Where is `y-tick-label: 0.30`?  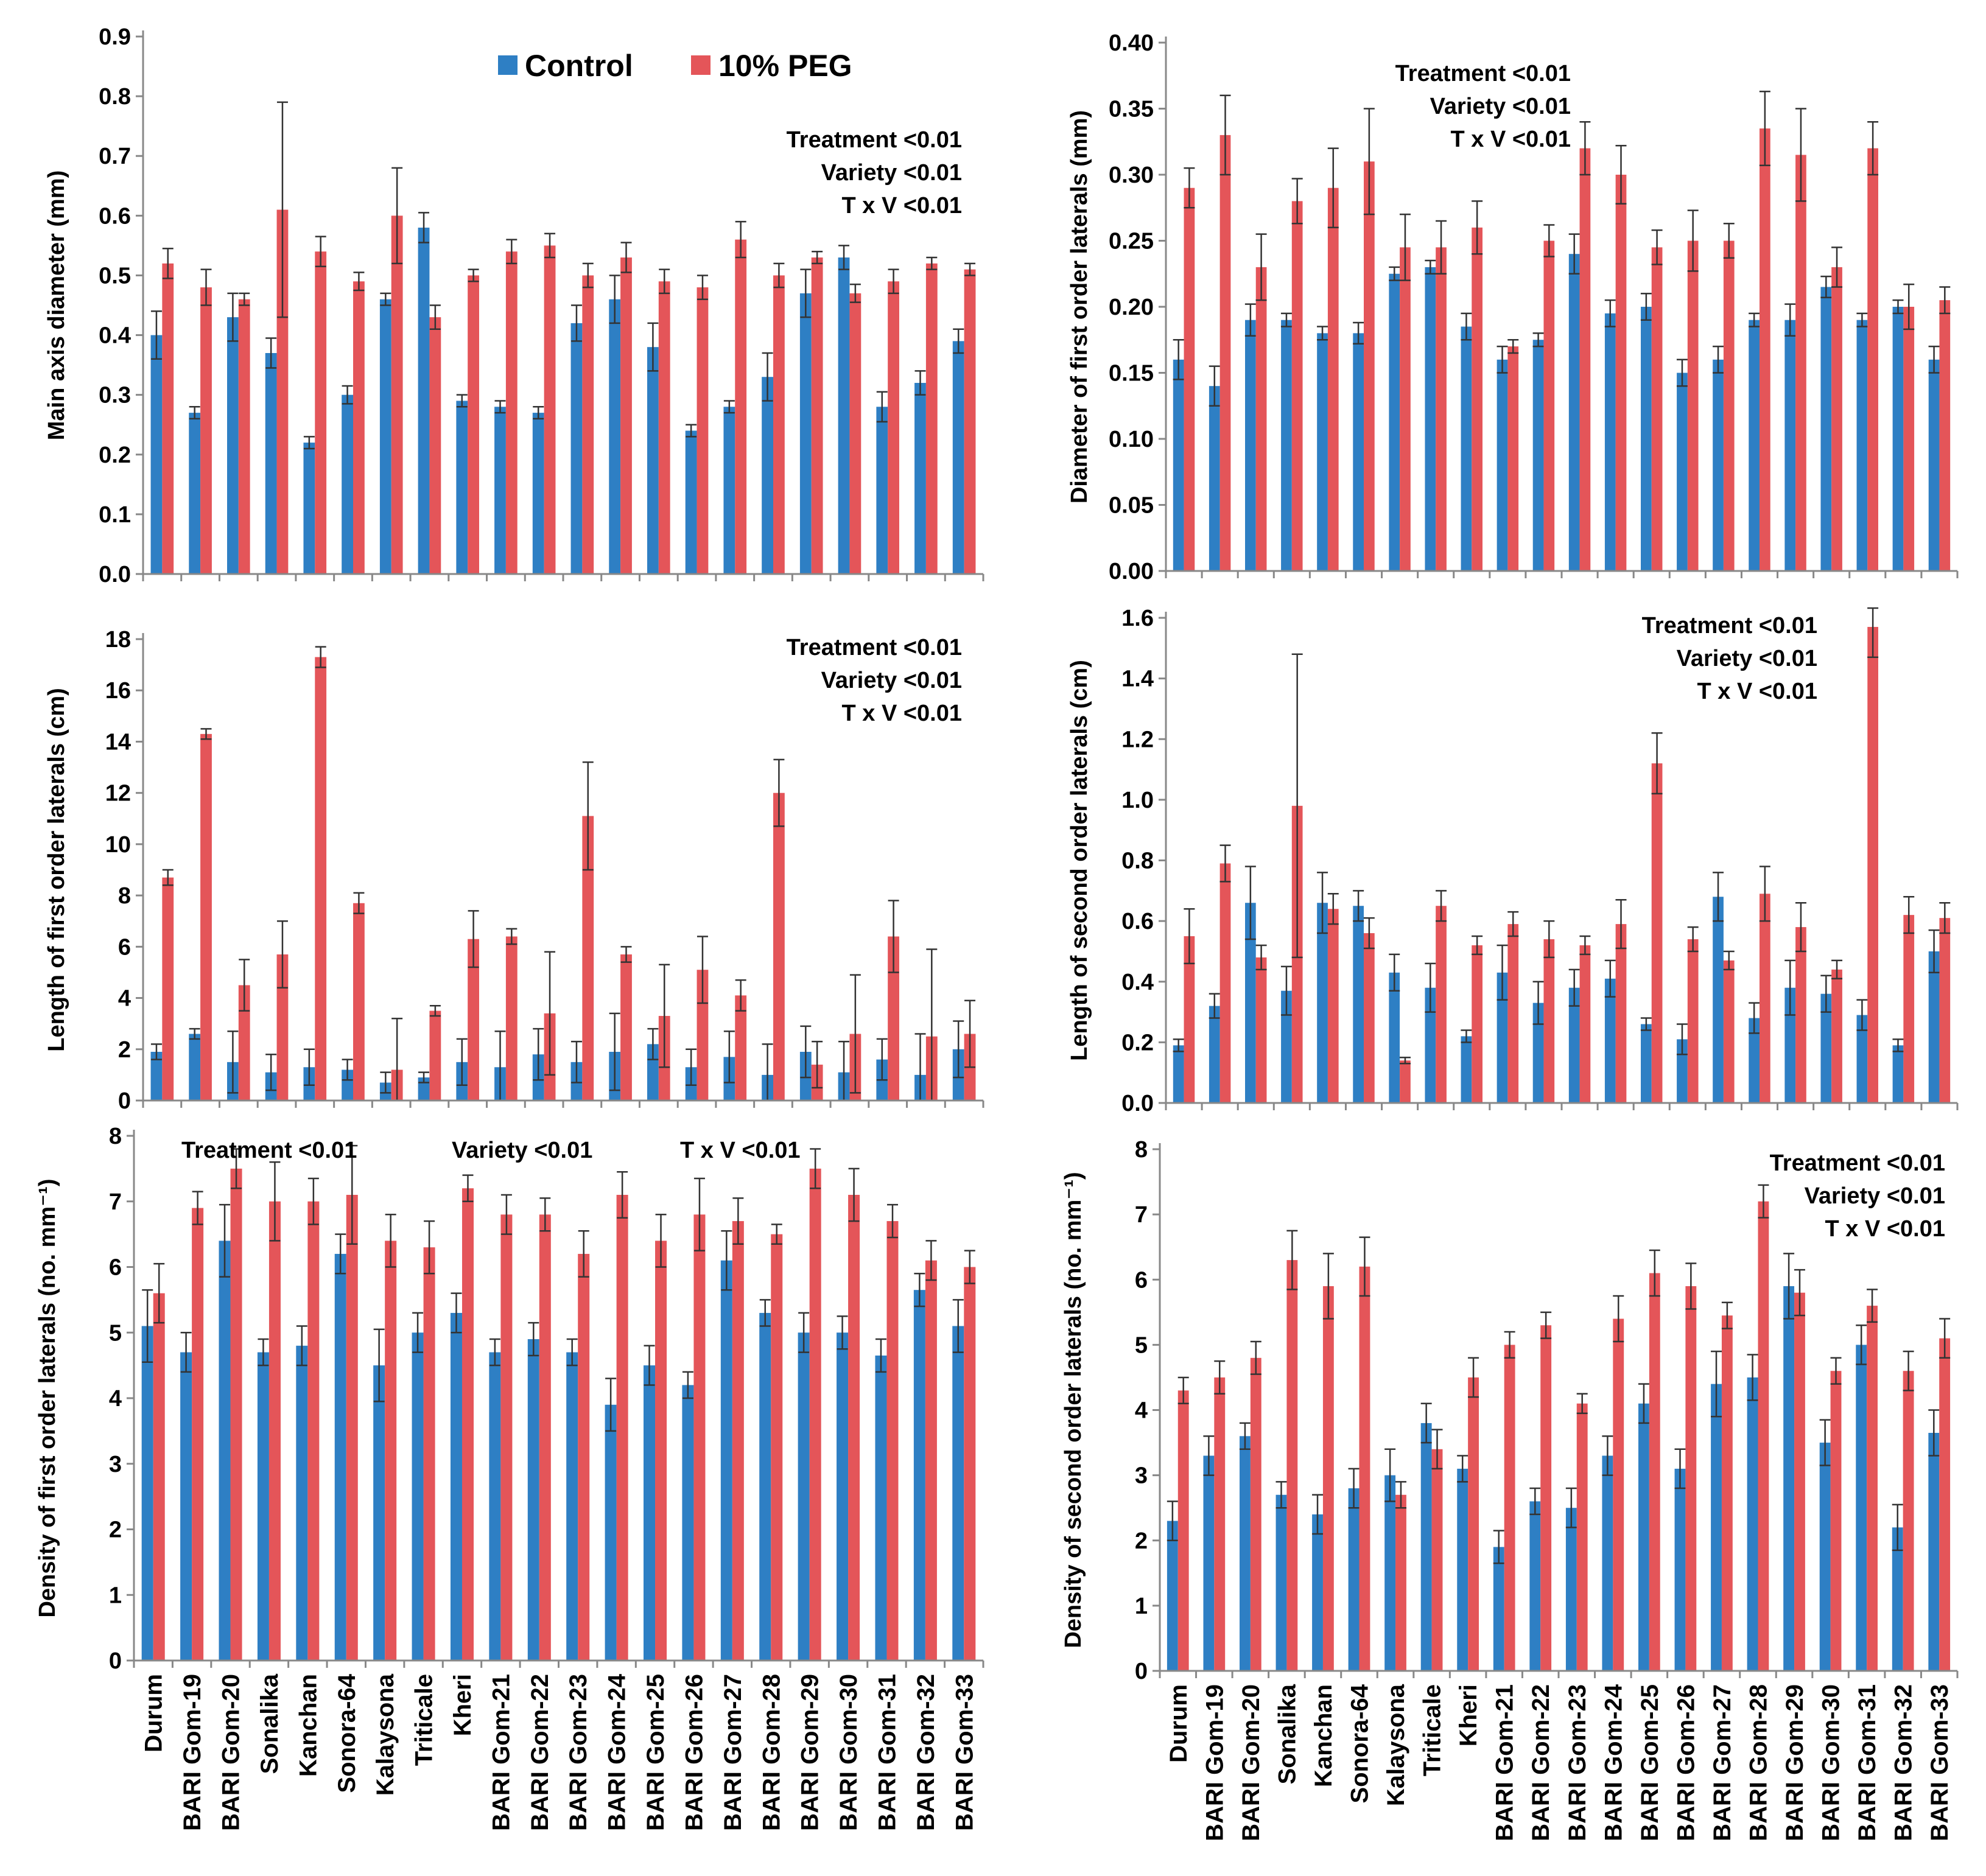 y-tick-label: 0.30 is located at coordinates (1132, 175).